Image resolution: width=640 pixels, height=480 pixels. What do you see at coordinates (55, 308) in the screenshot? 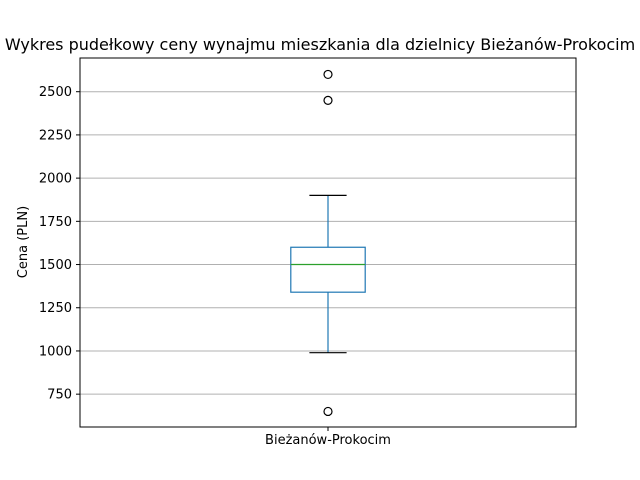
I see `y-tick-label: 1250` at bounding box center [55, 308].